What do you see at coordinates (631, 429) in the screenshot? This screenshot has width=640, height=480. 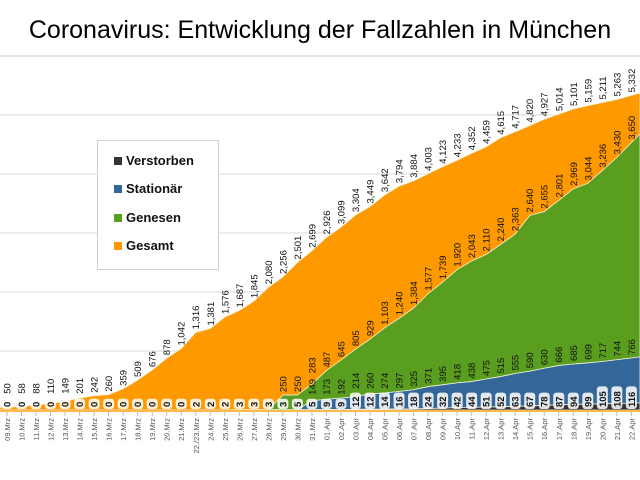 I see `x-tick-label: 22.Apr` at bounding box center [631, 429].